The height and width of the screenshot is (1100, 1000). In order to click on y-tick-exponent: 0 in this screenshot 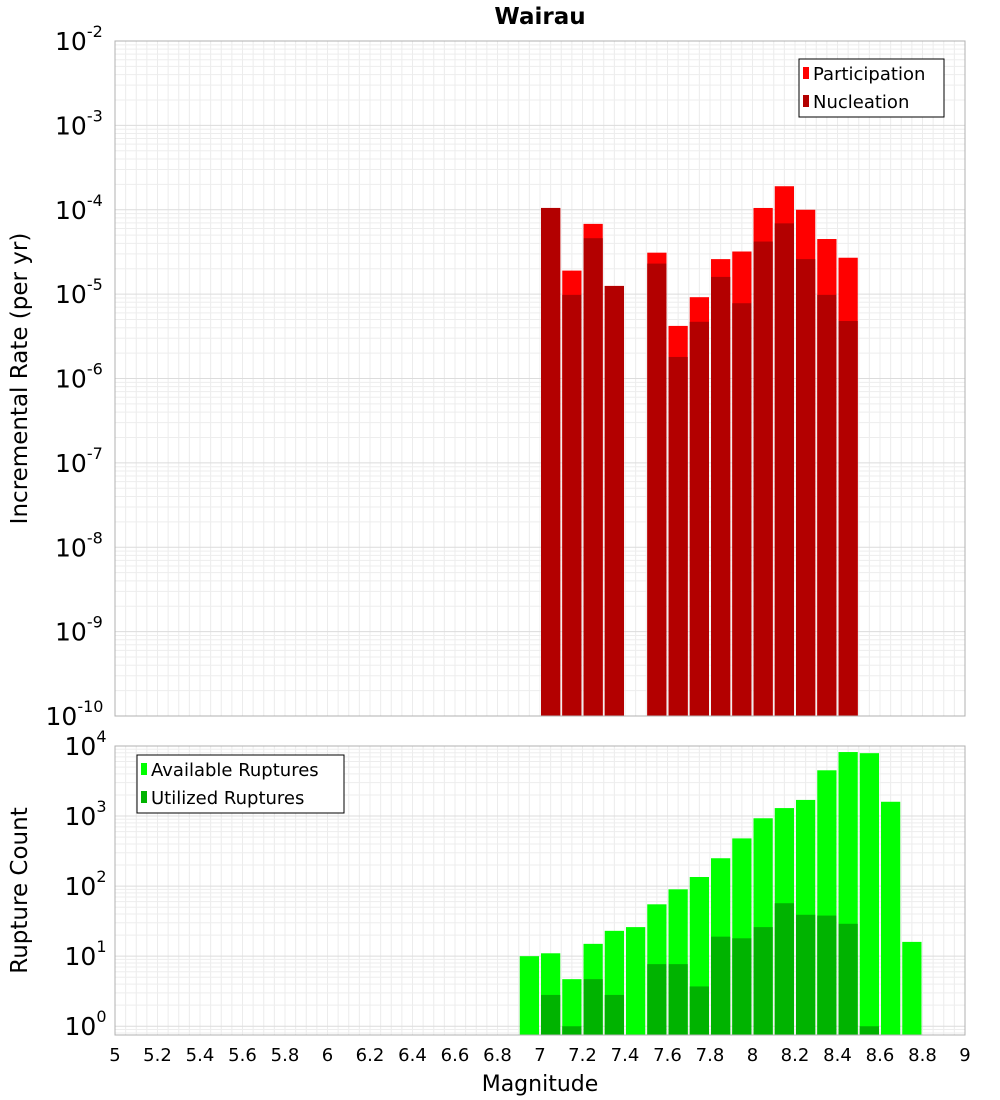, I will do `click(101, 1016)`.